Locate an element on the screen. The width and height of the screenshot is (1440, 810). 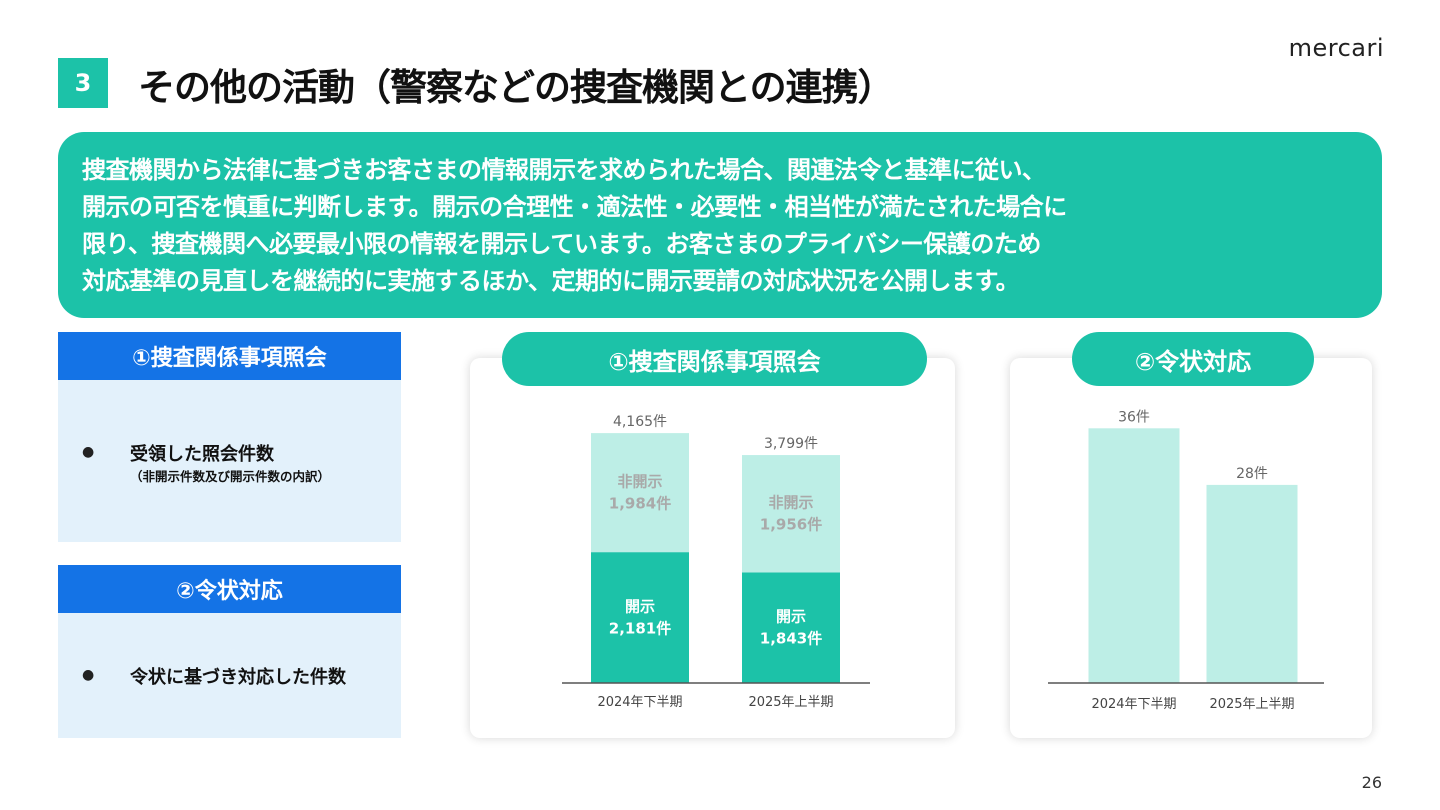
warrant-info-box: ②令状対応 ● 令状に基づき対応した件数 is located at coordinates (229, 651).